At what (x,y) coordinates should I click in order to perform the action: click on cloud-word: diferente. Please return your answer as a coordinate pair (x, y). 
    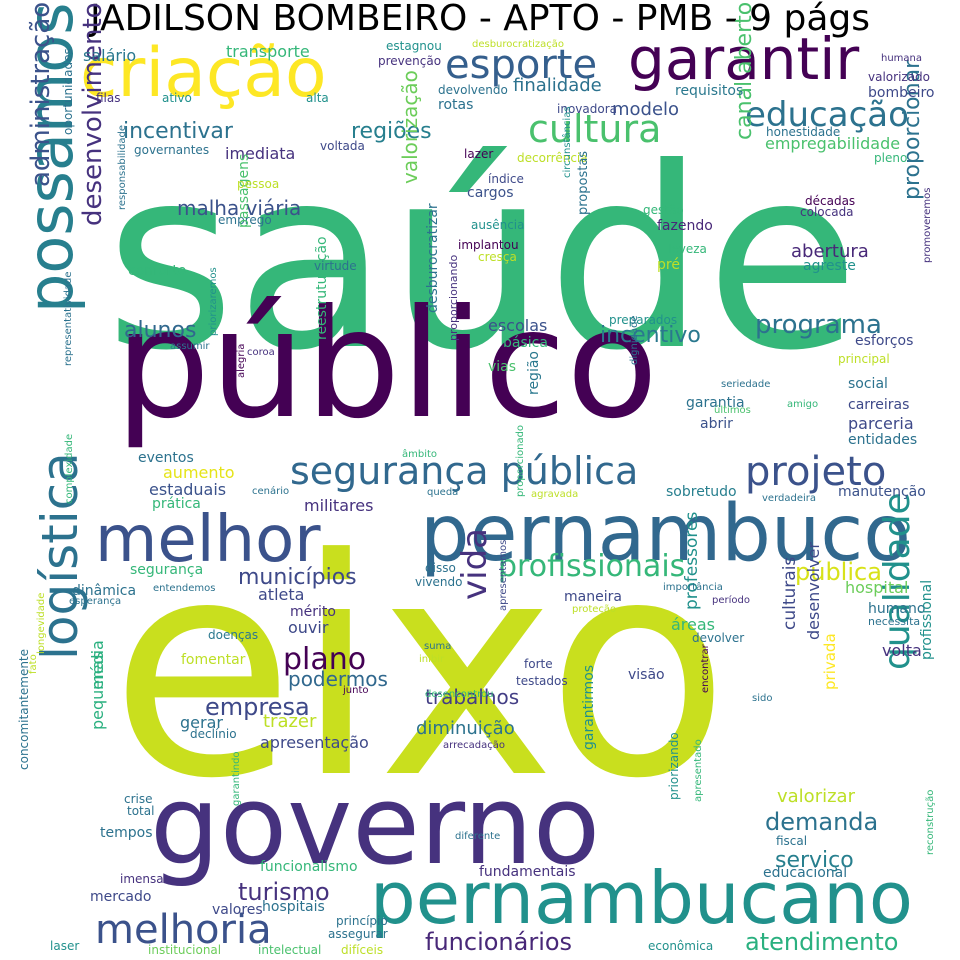
    Looking at the image, I should click on (478, 836).